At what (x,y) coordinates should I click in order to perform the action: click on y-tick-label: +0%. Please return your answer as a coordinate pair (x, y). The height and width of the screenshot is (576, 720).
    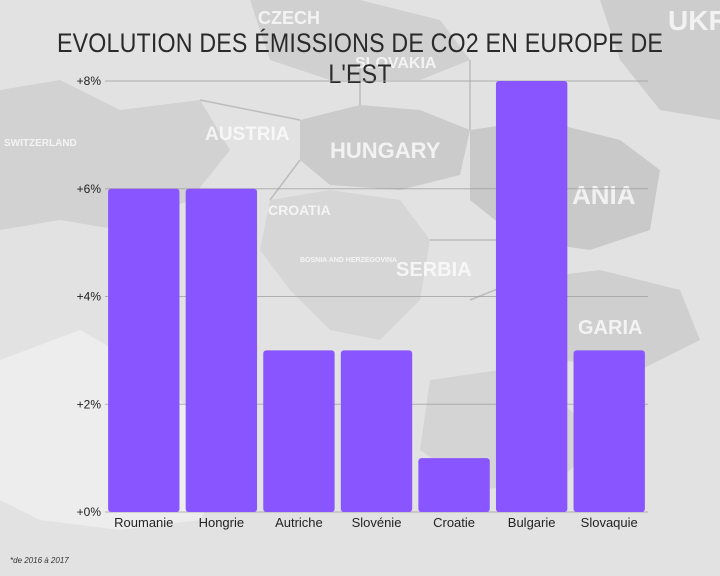
    Looking at the image, I should click on (89, 512).